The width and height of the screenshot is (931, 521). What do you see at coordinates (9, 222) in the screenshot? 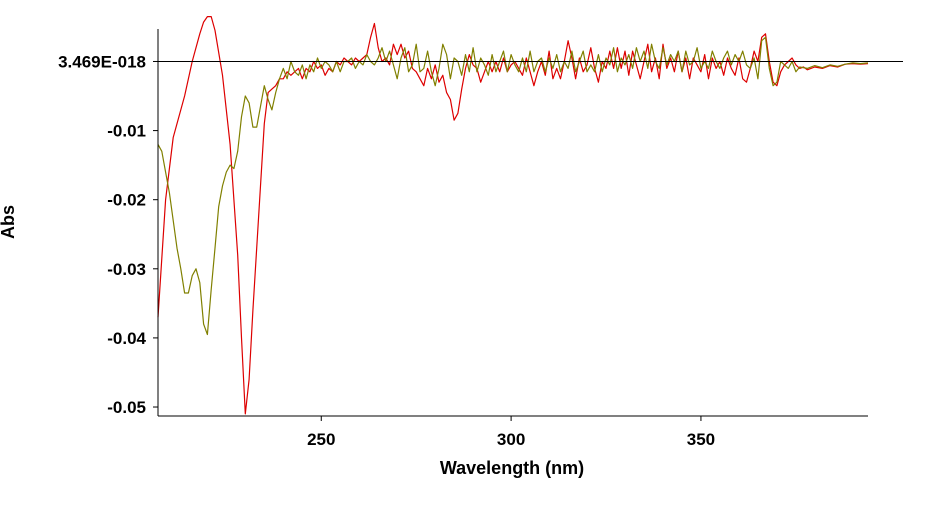
I see `y-axis-title: Abs` at bounding box center [9, 222].